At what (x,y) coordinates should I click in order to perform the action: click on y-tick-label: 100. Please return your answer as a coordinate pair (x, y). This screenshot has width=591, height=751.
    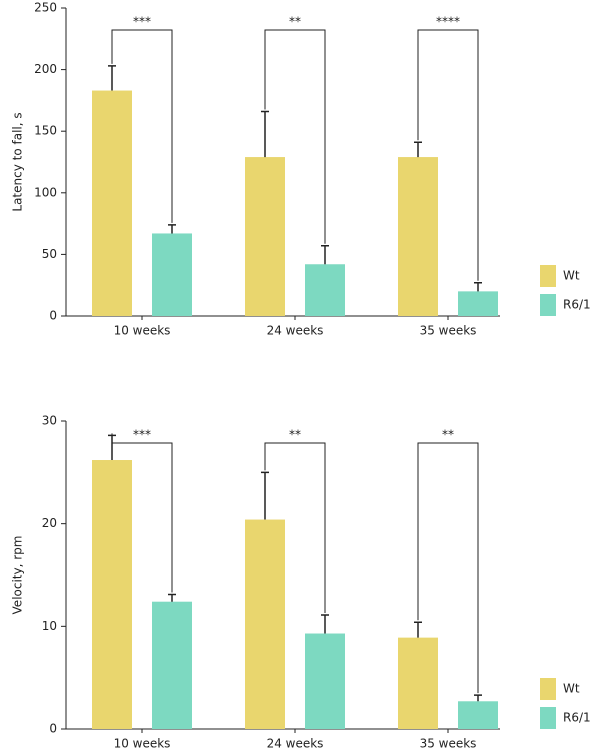
    Looking at the image, I should click on (45, 192).